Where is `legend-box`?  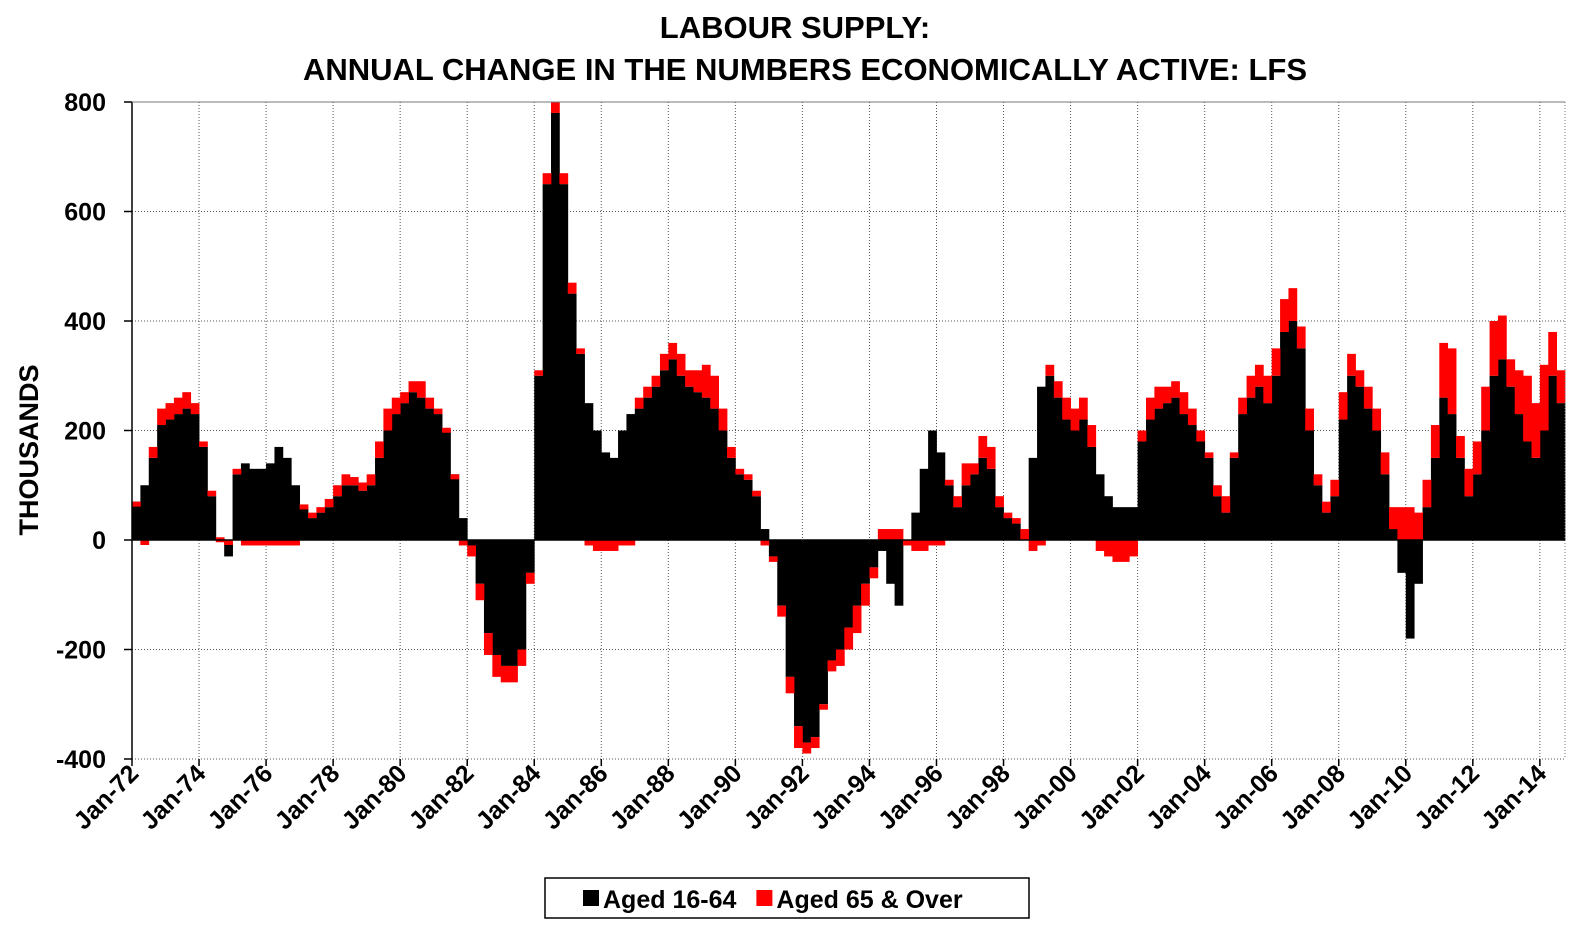
legend-box is located at coordinates (787, 898).